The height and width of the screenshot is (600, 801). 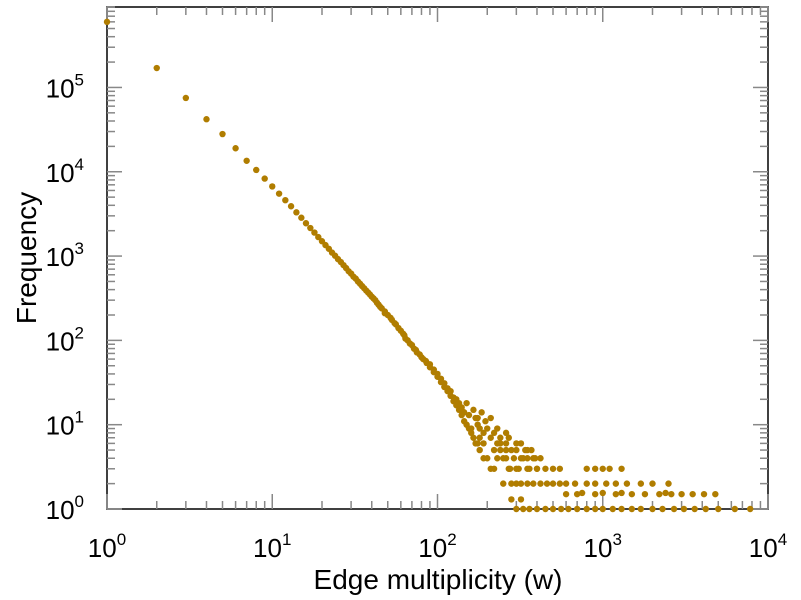 What do you see at coordinates (107, 546) in the screenshot?
I see `x-tick-label: 100` at bounding box center [107, 546].